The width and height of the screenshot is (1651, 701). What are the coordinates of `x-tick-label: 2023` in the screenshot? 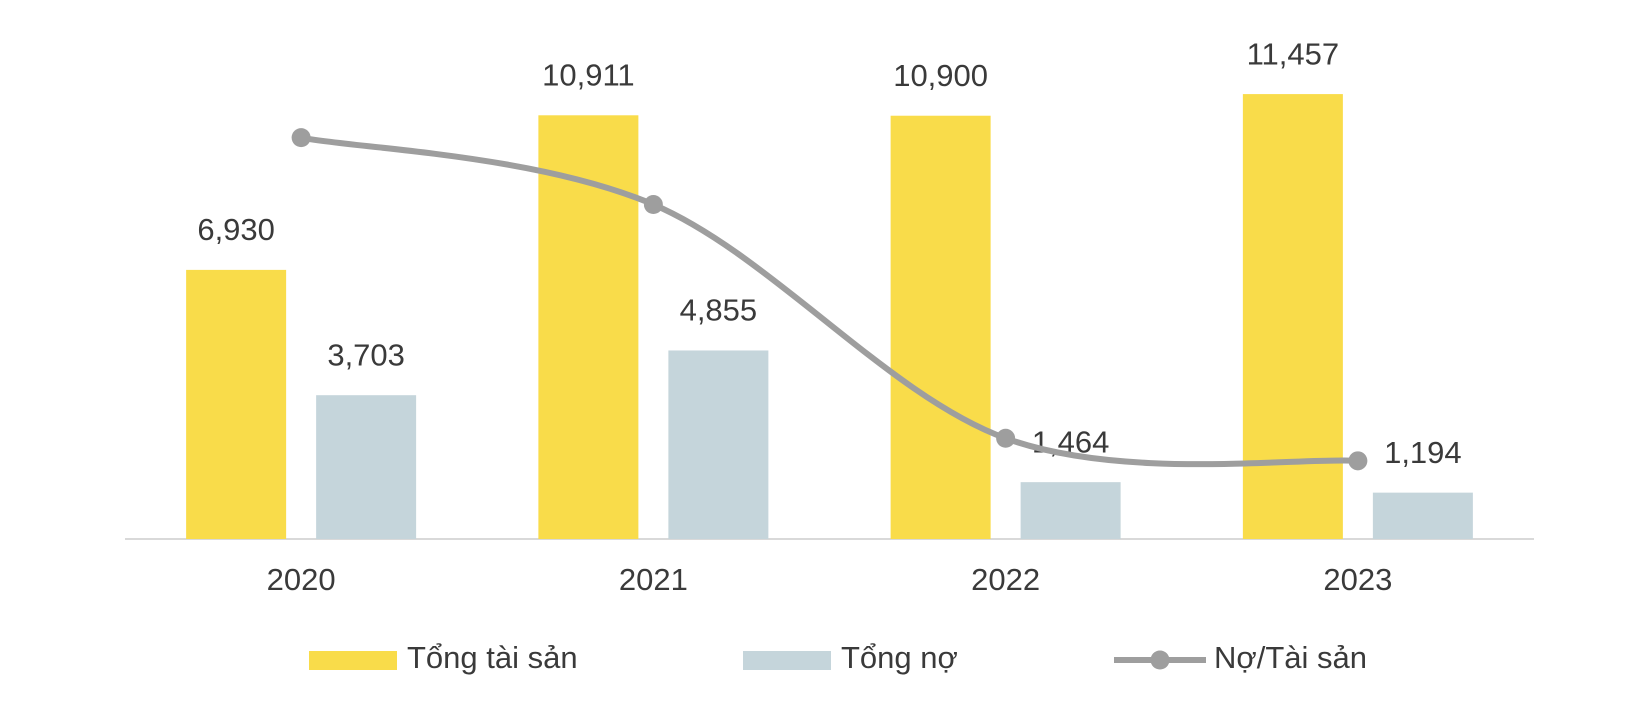 It's located at (1357, 579).